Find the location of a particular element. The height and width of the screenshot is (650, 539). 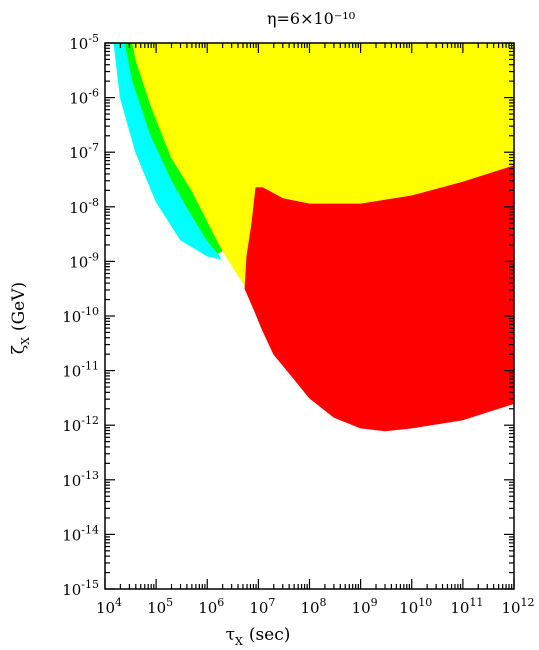

y-tick-label: 10⁻¹³ is located at coordinates (80, 479).